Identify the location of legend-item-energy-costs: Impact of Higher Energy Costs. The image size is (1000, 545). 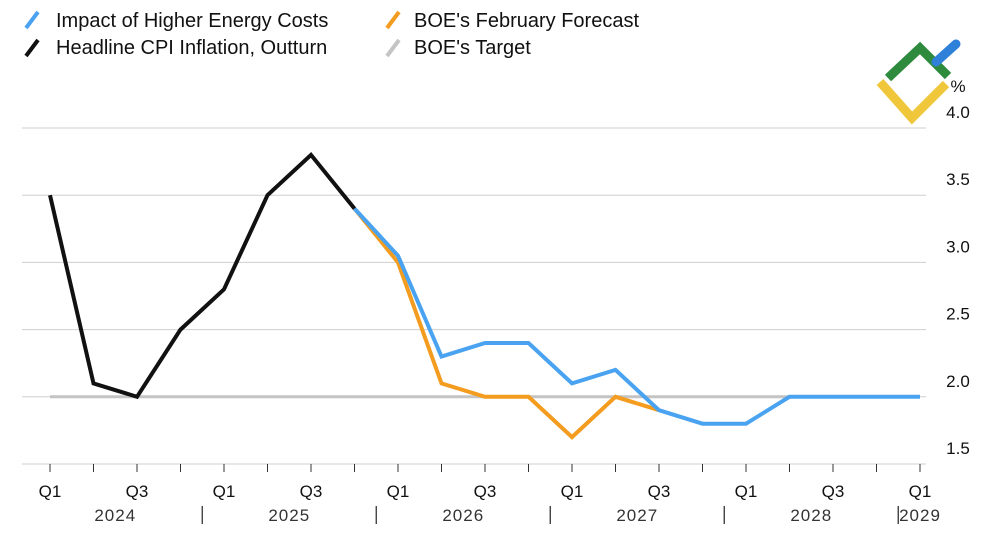
(176, 21).